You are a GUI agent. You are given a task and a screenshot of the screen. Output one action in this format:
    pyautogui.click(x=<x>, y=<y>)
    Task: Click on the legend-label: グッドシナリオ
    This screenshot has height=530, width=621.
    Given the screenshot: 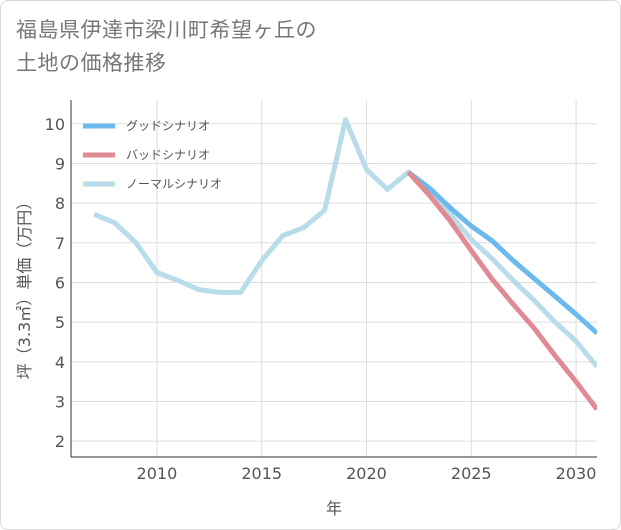 What is the action you would take?
    pyautogui.click(x=168, y=126)
    